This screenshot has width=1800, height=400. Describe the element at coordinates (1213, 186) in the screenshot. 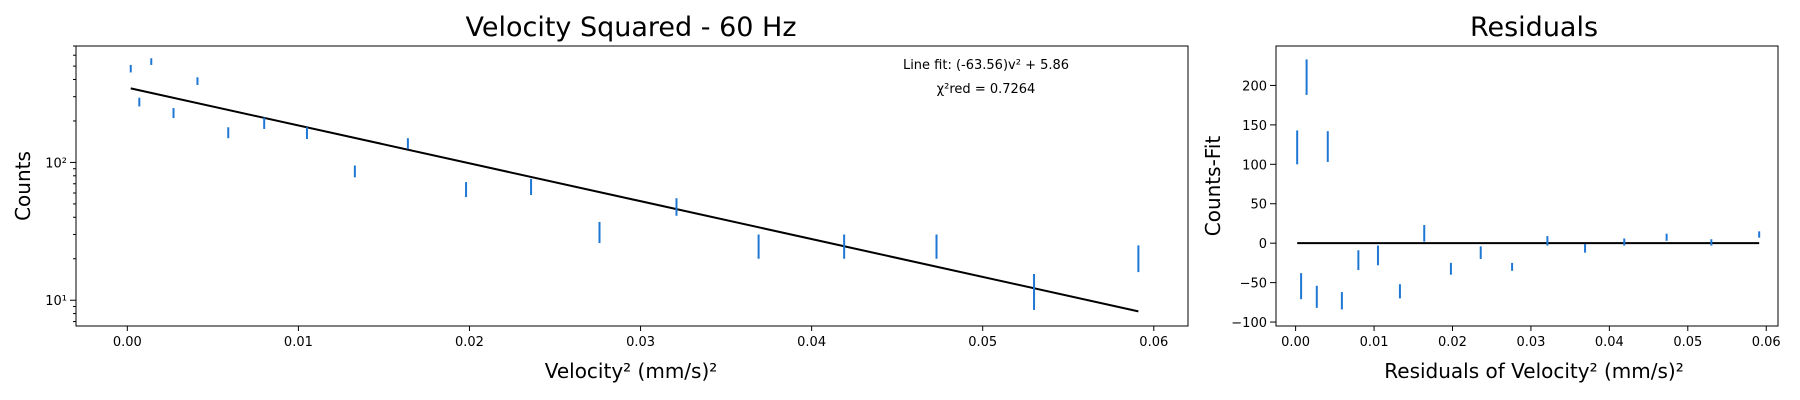

I see `y-axis-label: Counts-Fit` at that location.